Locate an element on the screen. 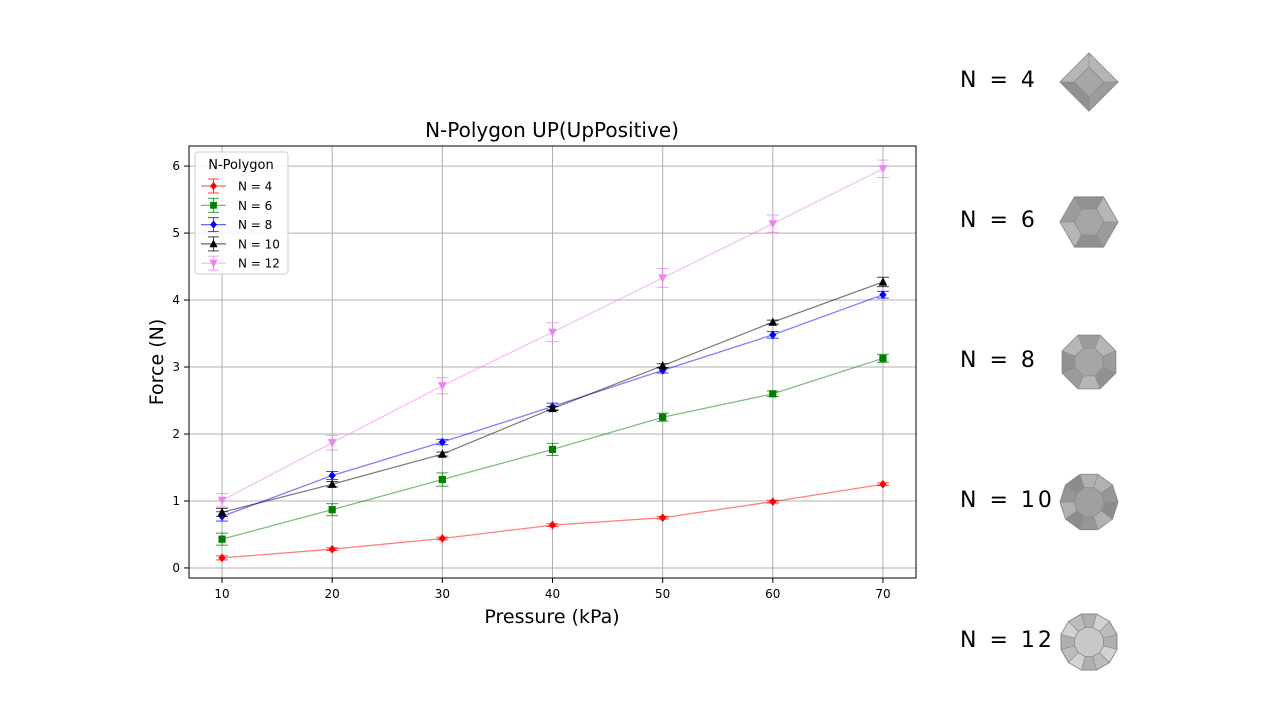 This screenshot has height=720, width=1280. y-tick-label: 1 is located at coordinates (176, 501).